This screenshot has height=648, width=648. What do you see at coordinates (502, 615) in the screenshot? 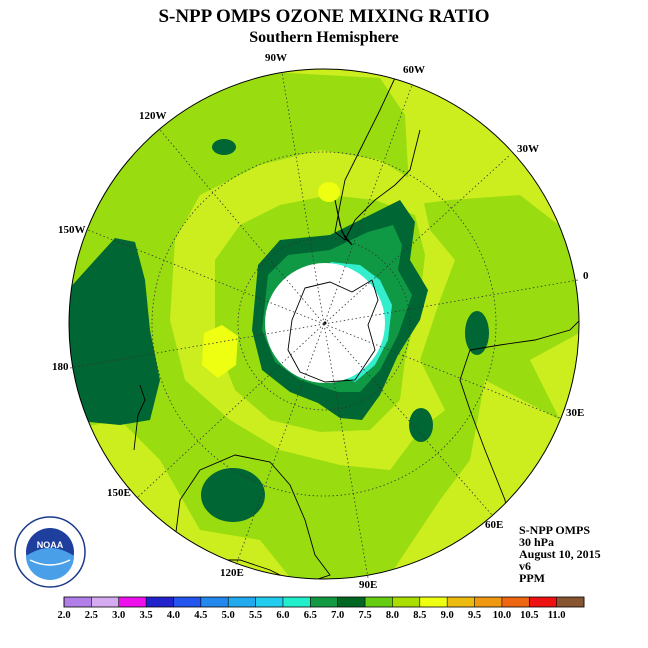
I see `colorbar-tick-label: 10.0` at bounding box center [502, 615].